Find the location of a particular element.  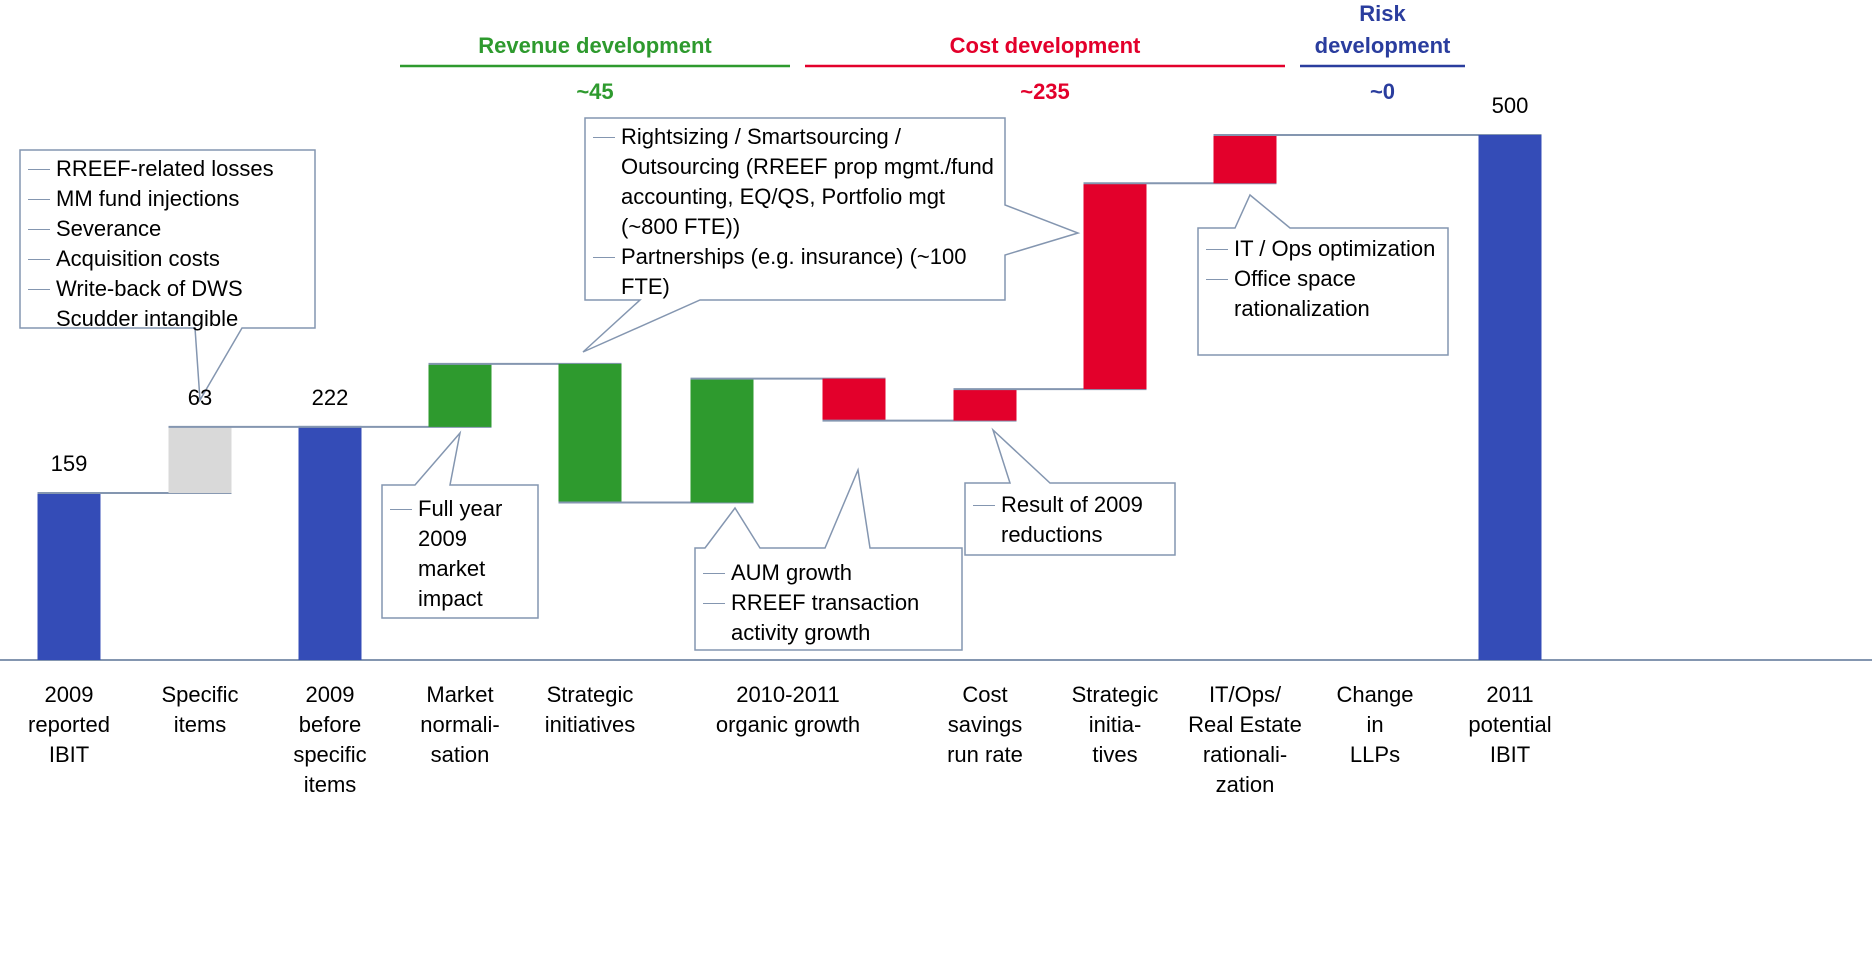

value-label: 500 is located at coordinates (1510, 105).